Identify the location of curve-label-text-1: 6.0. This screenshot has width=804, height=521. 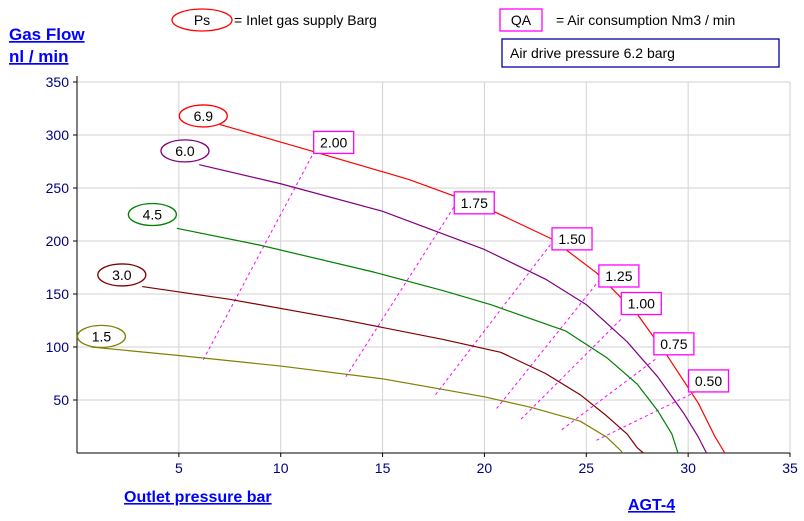
(185, 151).